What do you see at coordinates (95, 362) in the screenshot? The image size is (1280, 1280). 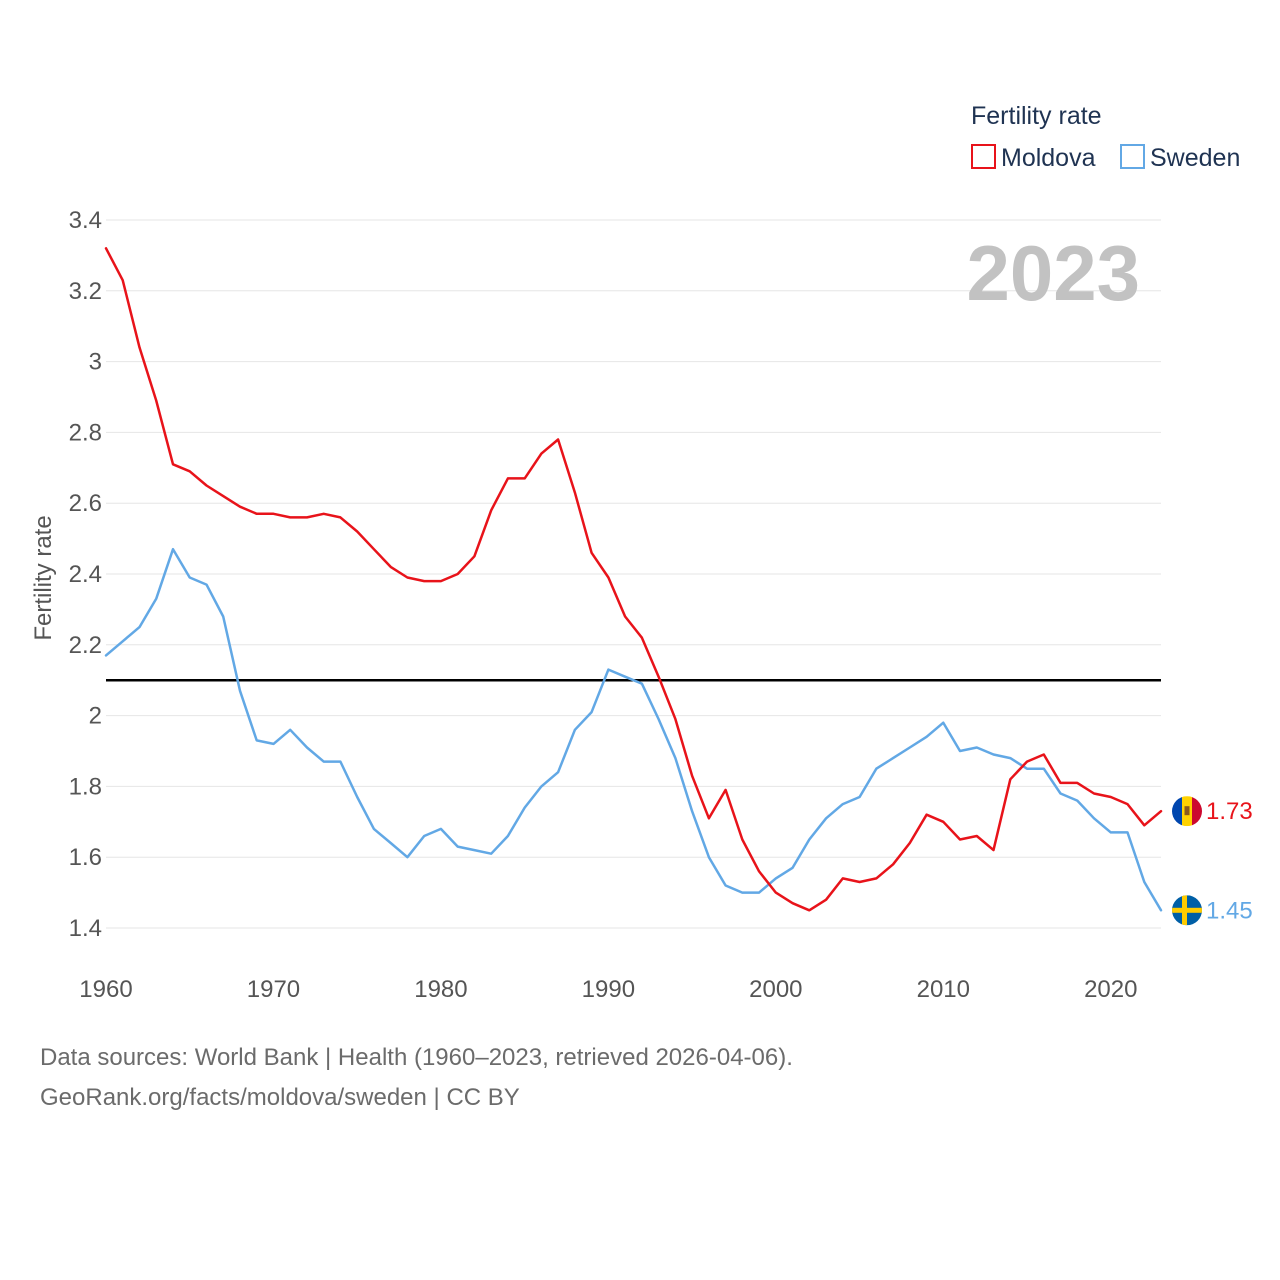 I see `y-tick-label: 3` at bounding box center [95, 362].